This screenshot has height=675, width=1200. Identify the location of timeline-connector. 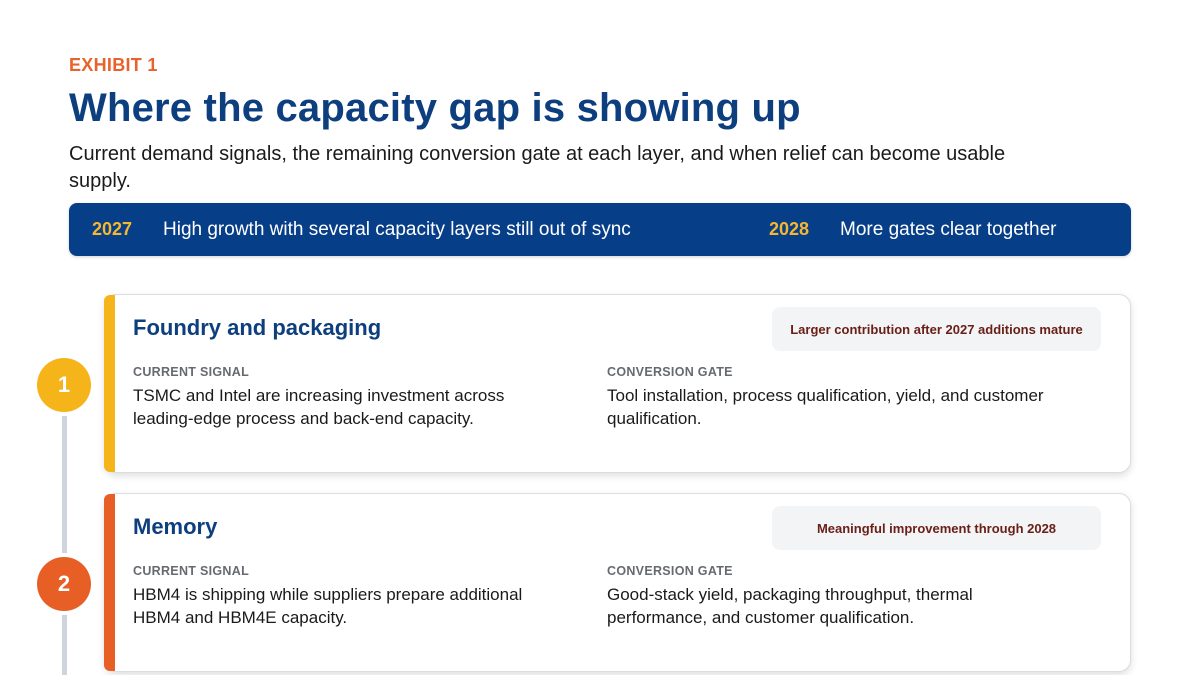
(64, 545).